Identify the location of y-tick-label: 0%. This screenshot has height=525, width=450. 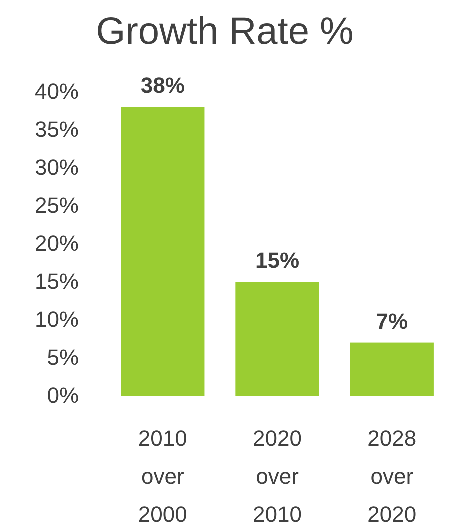
(63, 395).